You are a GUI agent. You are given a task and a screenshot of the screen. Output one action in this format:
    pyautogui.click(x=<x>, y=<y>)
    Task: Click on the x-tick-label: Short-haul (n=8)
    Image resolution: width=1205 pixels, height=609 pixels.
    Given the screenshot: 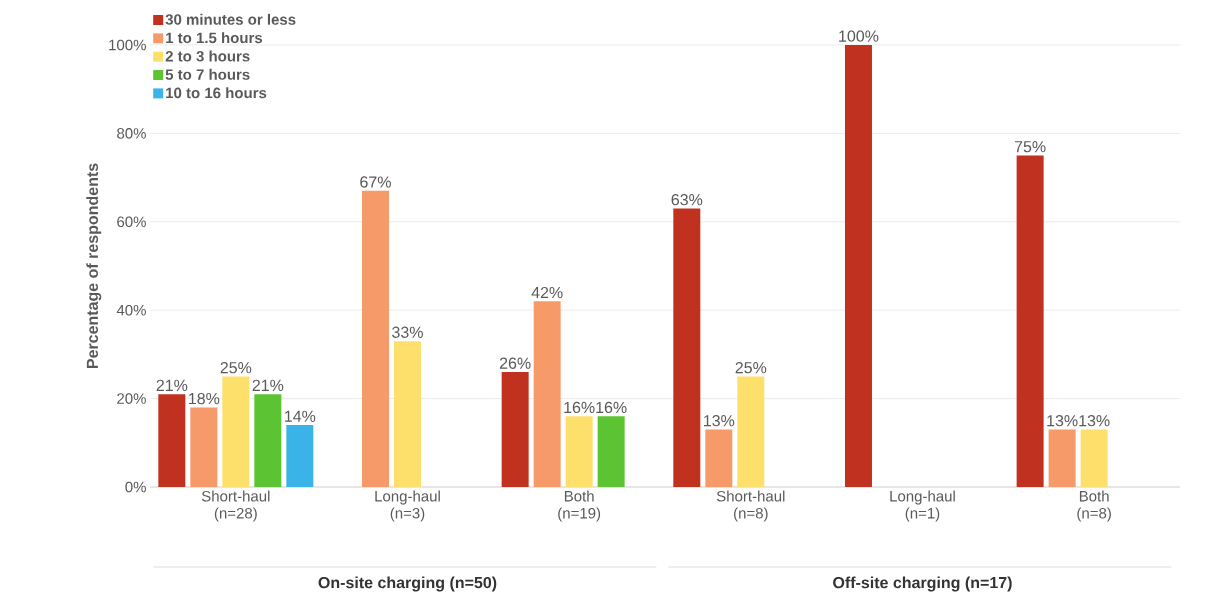 What is the action you would take?
    pyautogui.click(x=750, y=506)
    